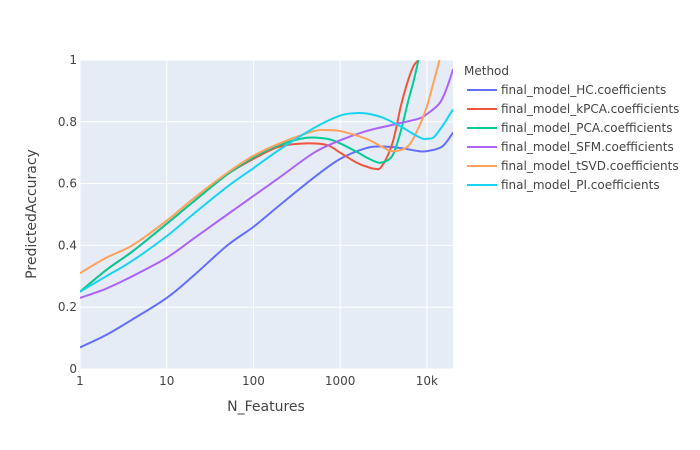 This screenshot has width=700, height=450. What do you see at coordinates (590, 109) in the screenshot?
I see `legend-label: final_model_kPCA.coefficients` at bounding box center [590, 109].